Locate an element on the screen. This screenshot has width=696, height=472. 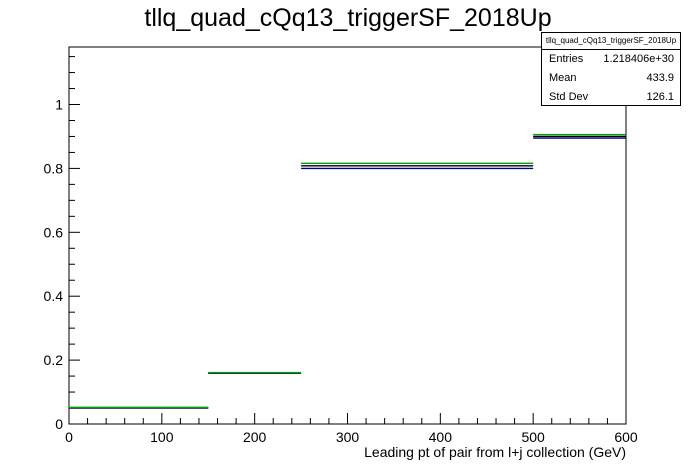
entries-label: Entries is located at coordinates (566, 59).